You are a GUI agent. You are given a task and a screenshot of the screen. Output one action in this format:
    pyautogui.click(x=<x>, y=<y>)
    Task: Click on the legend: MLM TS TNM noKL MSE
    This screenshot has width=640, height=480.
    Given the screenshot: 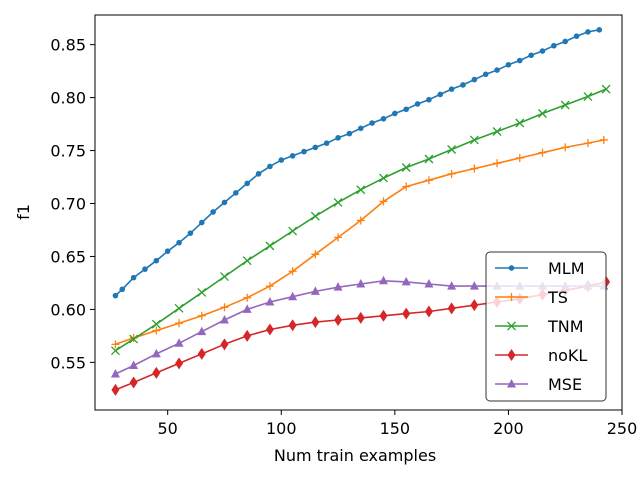 What is the action you would take?
    pyautogui.click(x=546, y=326)
    